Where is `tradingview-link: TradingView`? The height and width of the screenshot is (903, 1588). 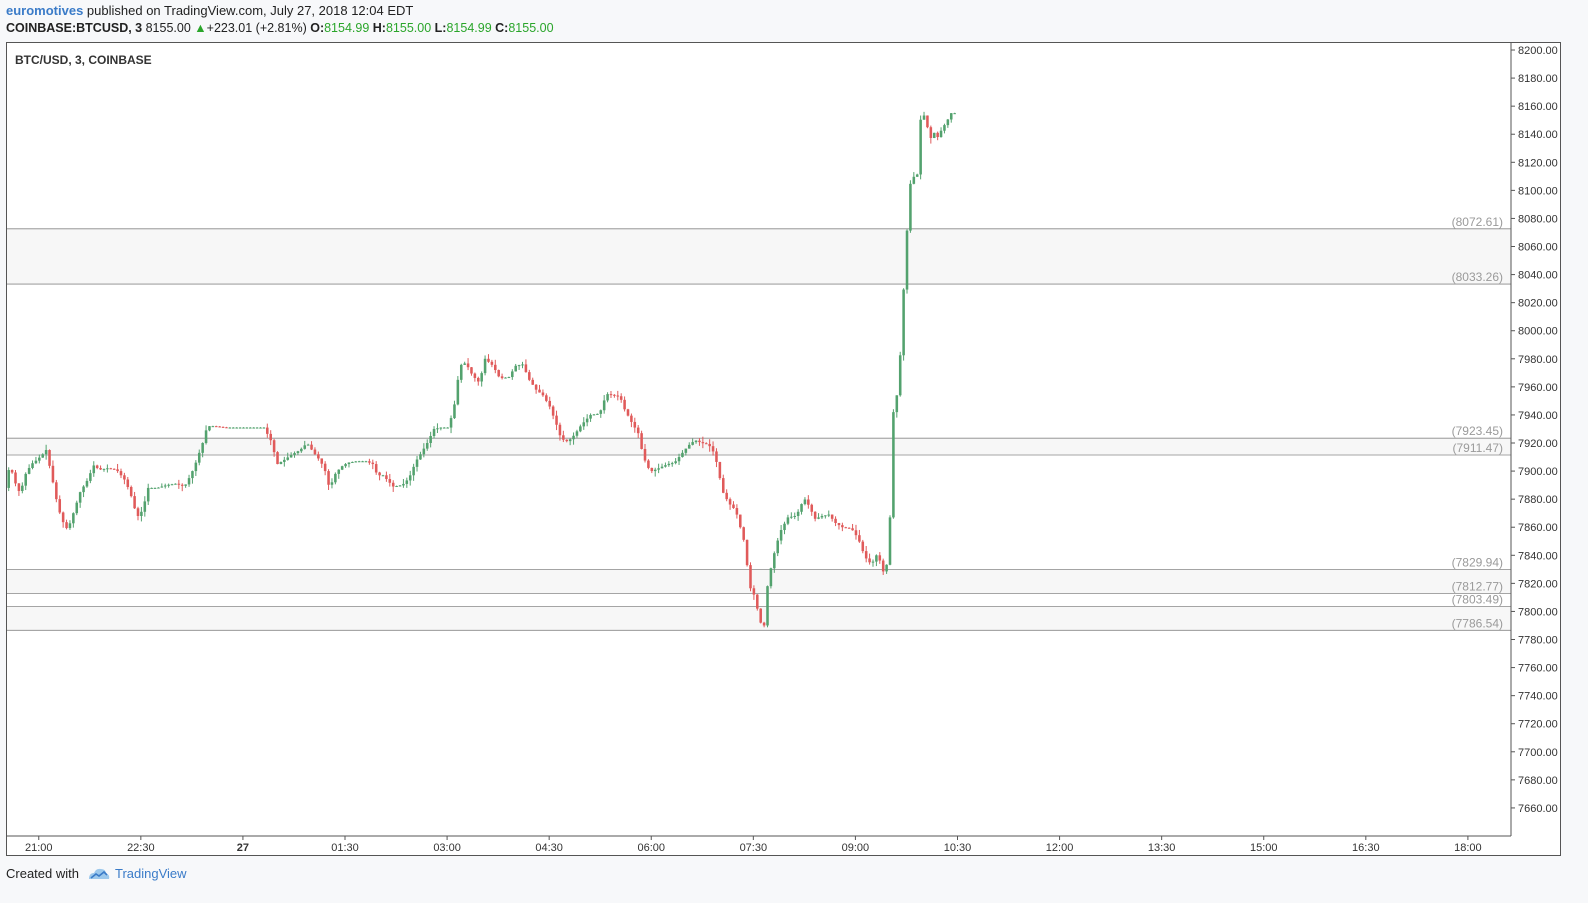 tradingview-link: TradingView is located at coordinates (150, 873).